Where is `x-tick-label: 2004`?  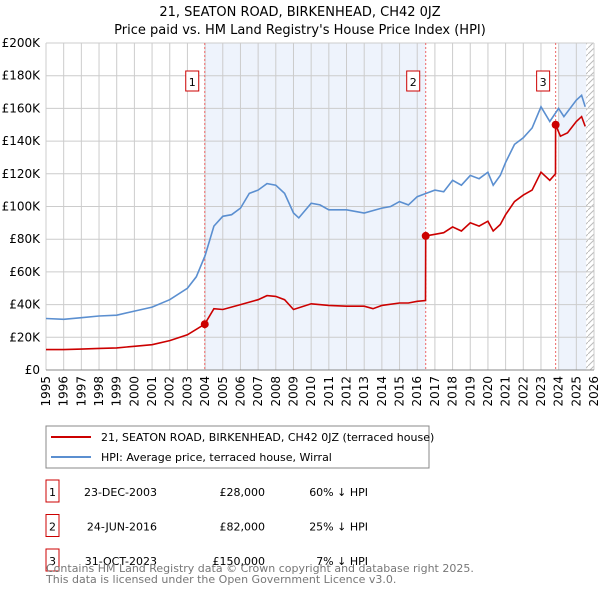 x-tick-label: 2004 is located at coordinates (205, 391).